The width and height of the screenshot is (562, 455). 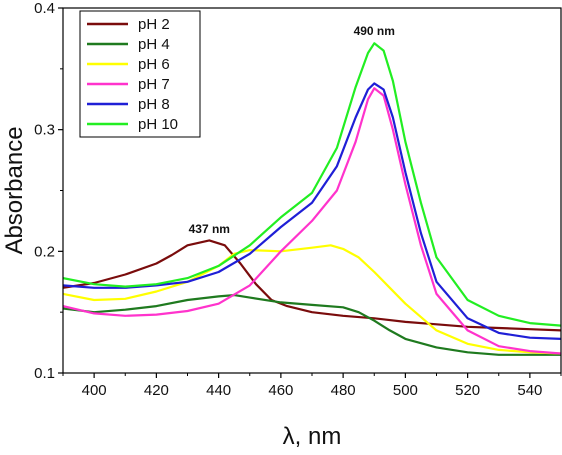 What do you see at coordinates (94, 390) in the screenshot?
I see `x-tick-label: 400` at bounding box center [94, 390].